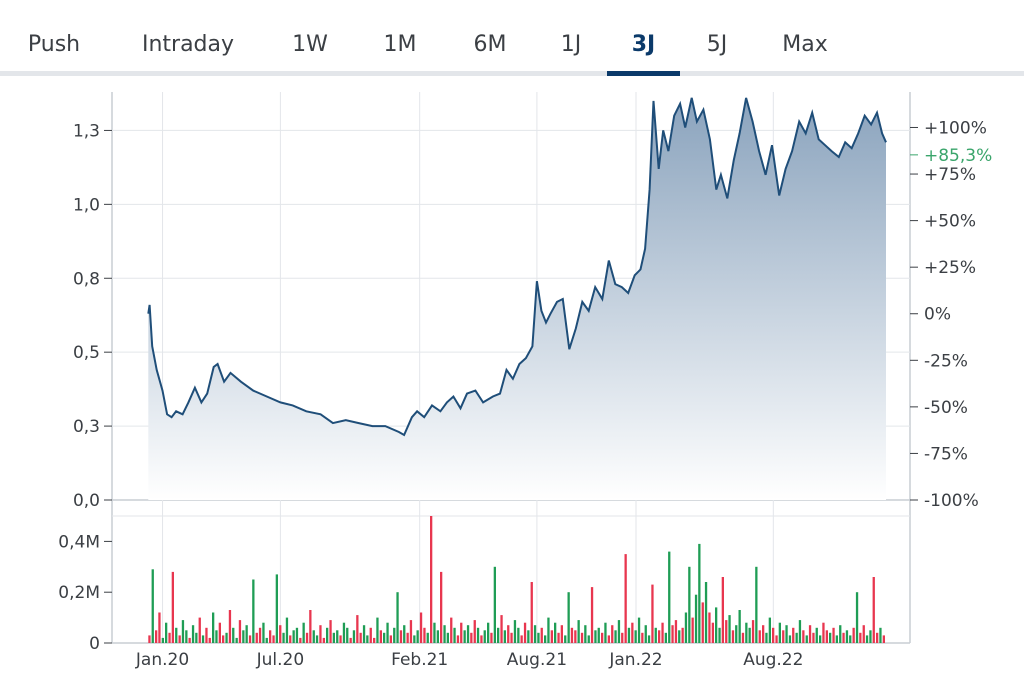 The height and width of the screenshot is (698, 1024). Describe the element at coordinates (86, 205) in the screenshot. I see `y-tick-label: 1,0` at that location.